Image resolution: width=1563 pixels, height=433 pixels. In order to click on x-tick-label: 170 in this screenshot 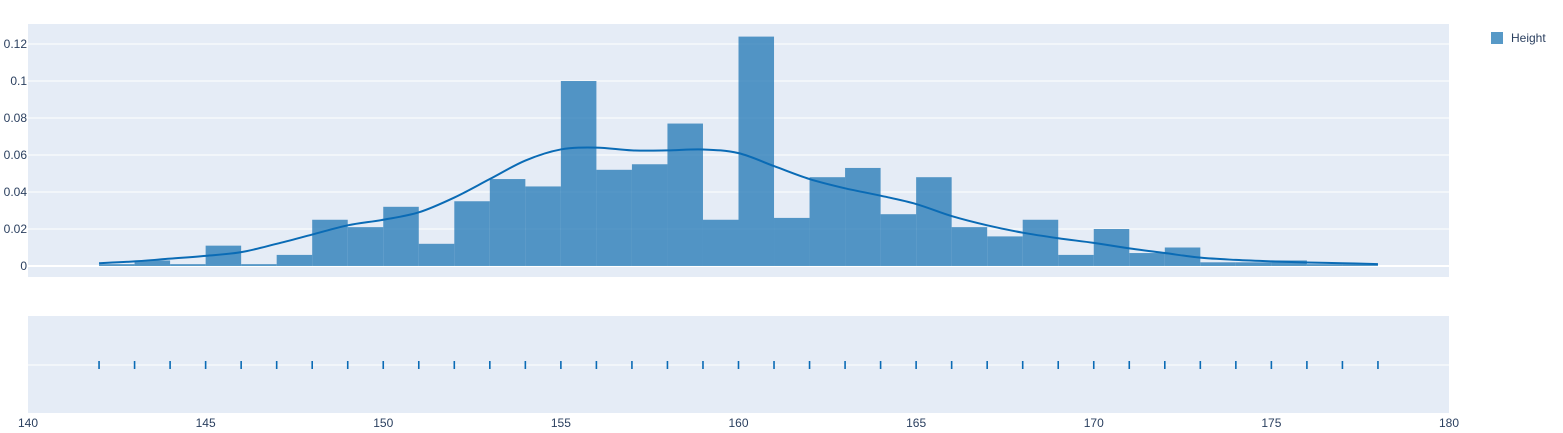, I will do `click(1094, 423)`.